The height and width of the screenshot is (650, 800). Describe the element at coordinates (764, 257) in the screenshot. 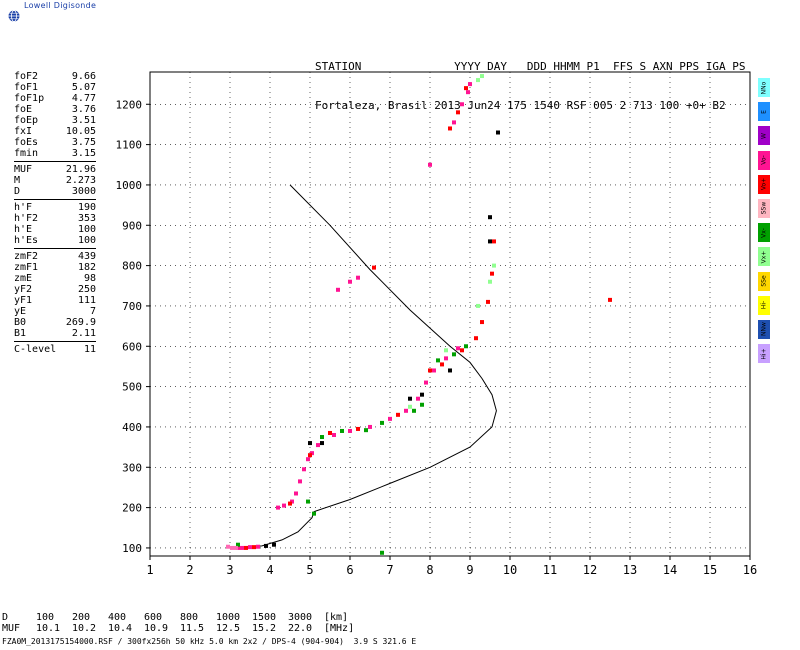

I see `legend-label: Vx+` at that location.